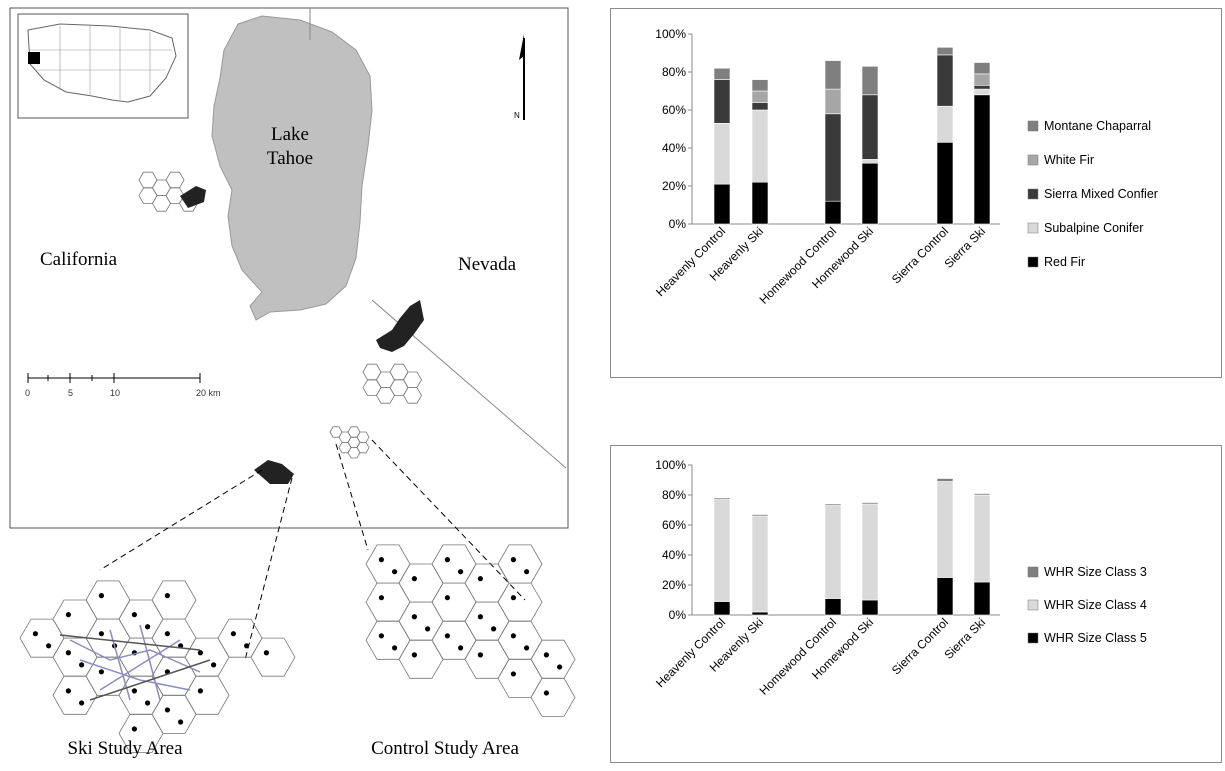  What do you see at coordinates (1093, 228) in the screenshot?
I see `legend-label: Subalpine Conifer` at bounding box center [1093, 228].